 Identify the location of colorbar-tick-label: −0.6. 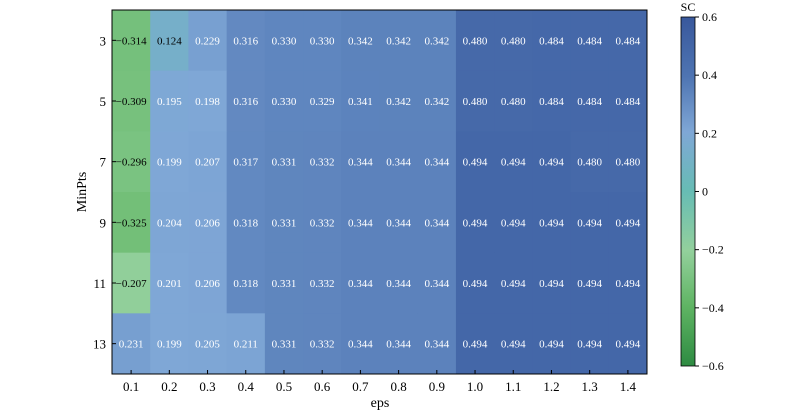
(713, 366).